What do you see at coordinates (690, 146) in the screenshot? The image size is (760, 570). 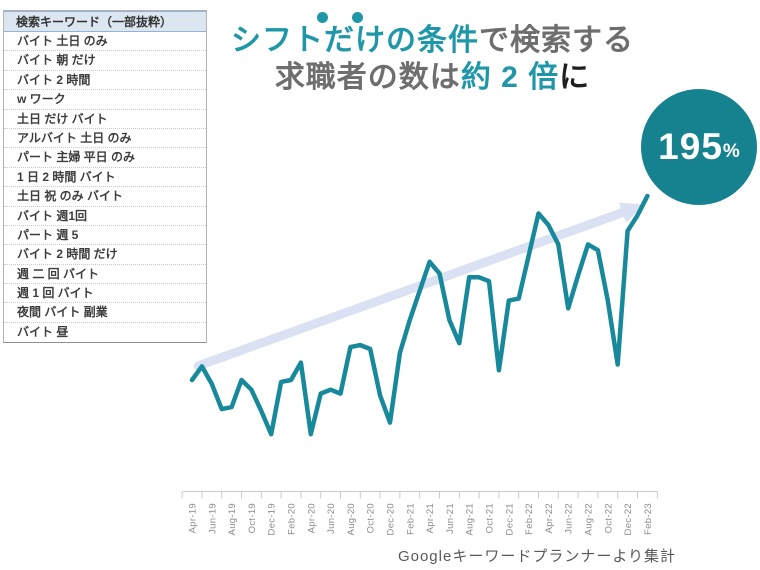 I see `badge-value: 195` at bounding box center [690, 146].